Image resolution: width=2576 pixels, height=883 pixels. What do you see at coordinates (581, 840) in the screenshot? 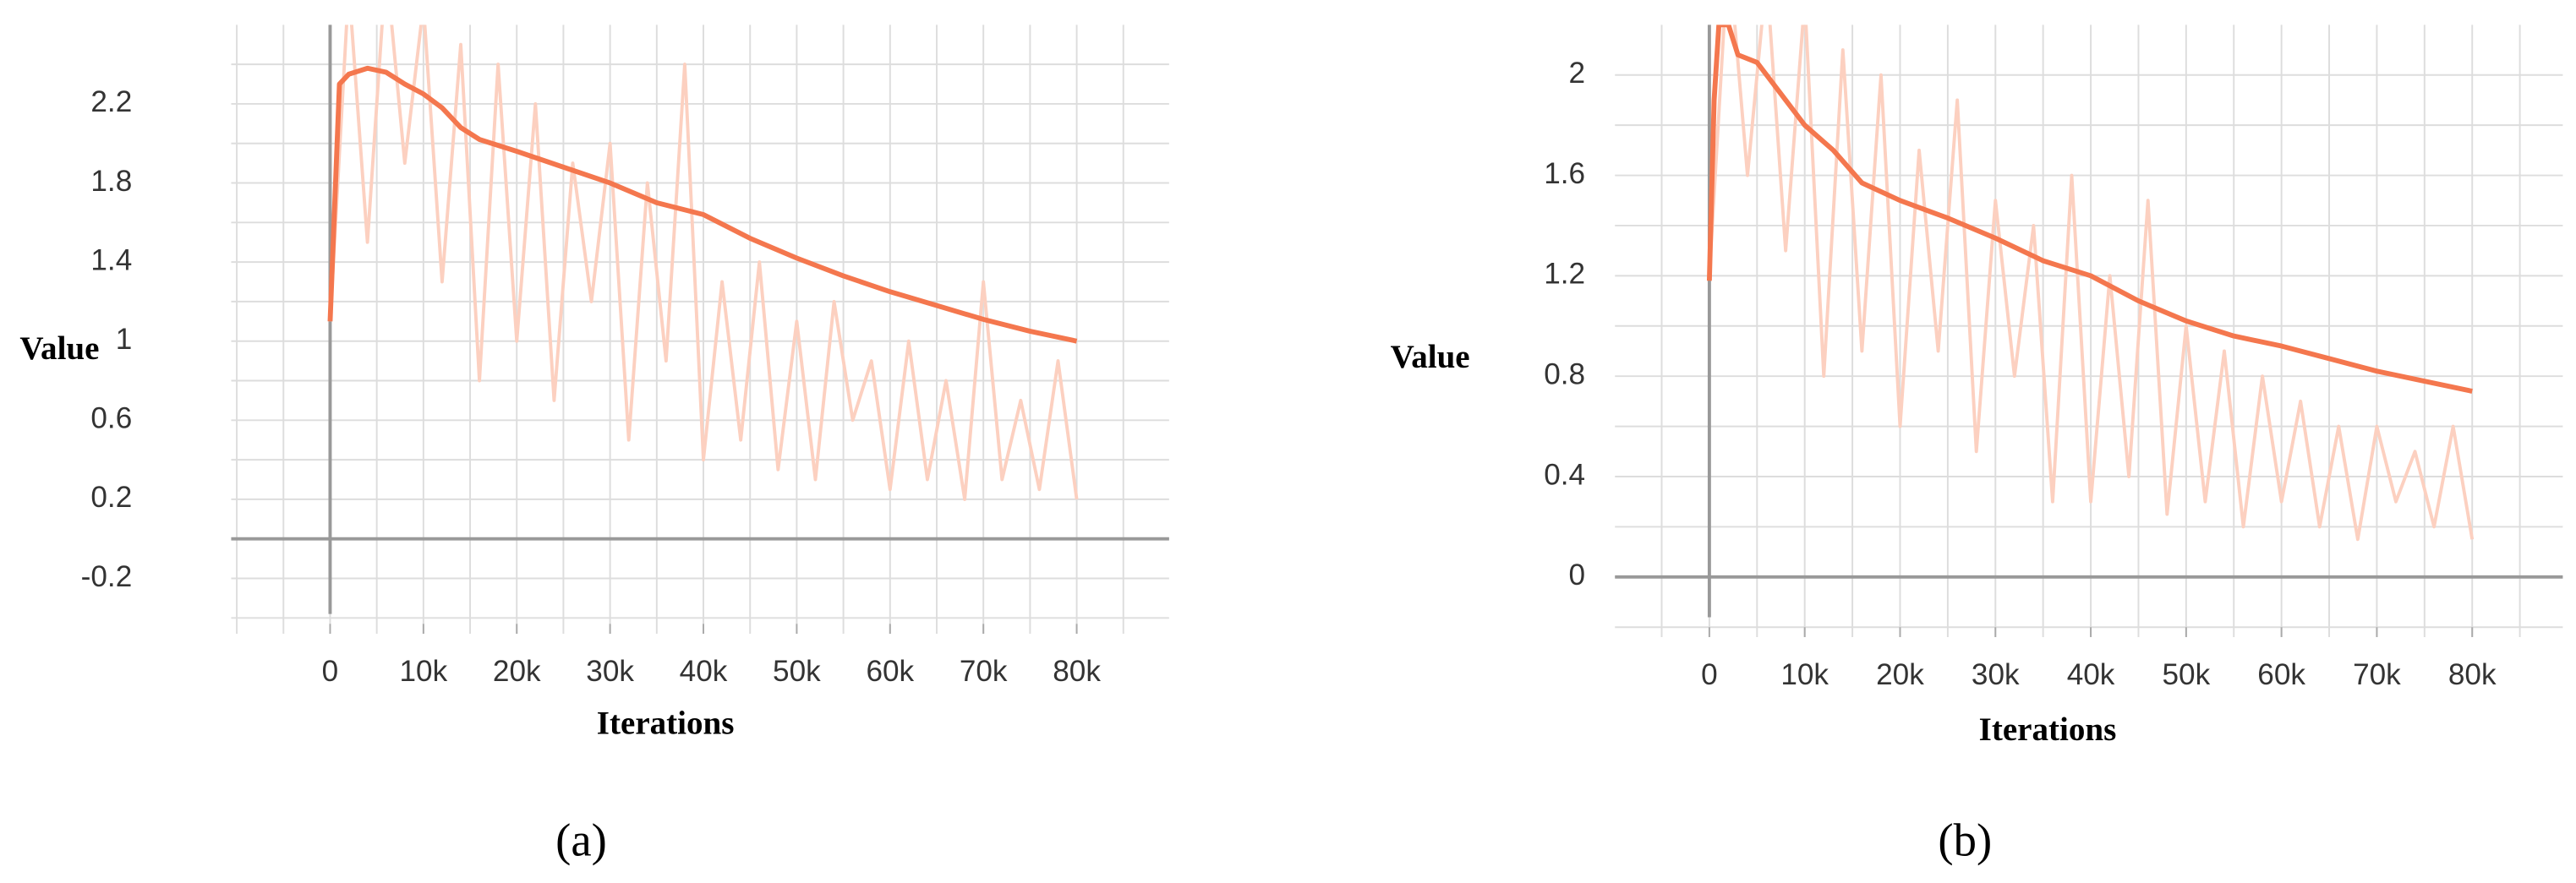
I see `caption: (a)` at bounding box center [581, 840].